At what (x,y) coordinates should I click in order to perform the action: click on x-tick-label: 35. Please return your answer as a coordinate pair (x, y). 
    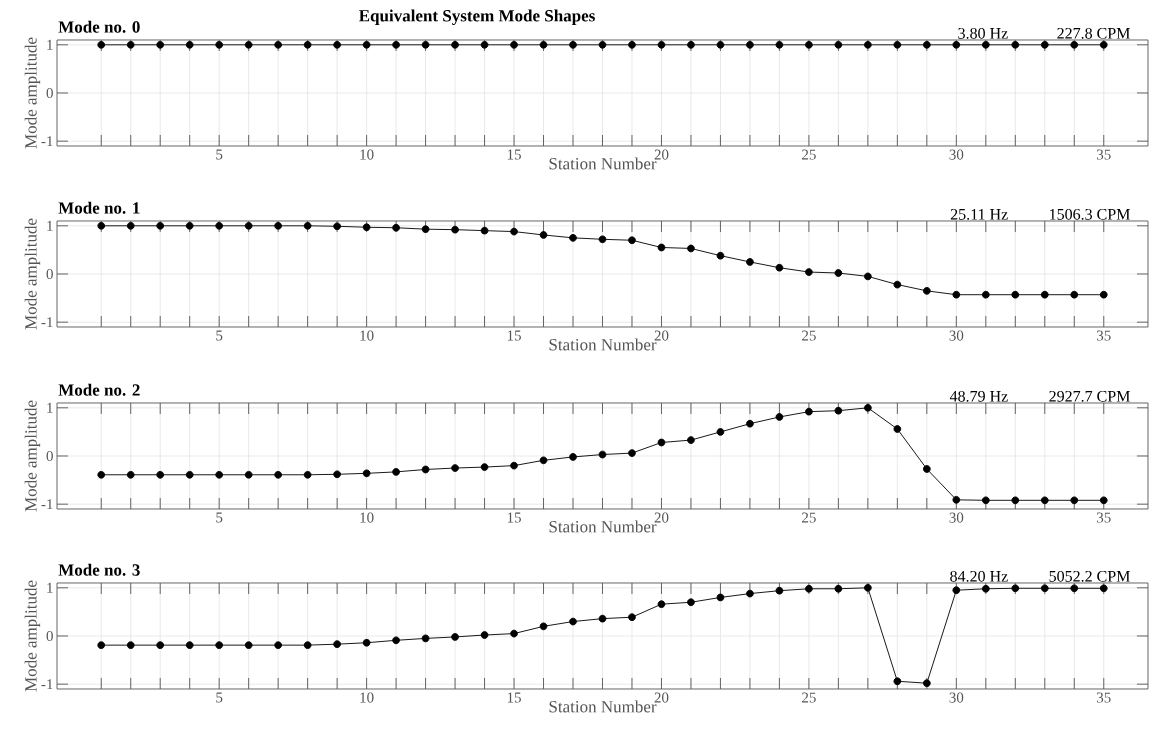
    Looking at the image, I should click on (1103, 154).